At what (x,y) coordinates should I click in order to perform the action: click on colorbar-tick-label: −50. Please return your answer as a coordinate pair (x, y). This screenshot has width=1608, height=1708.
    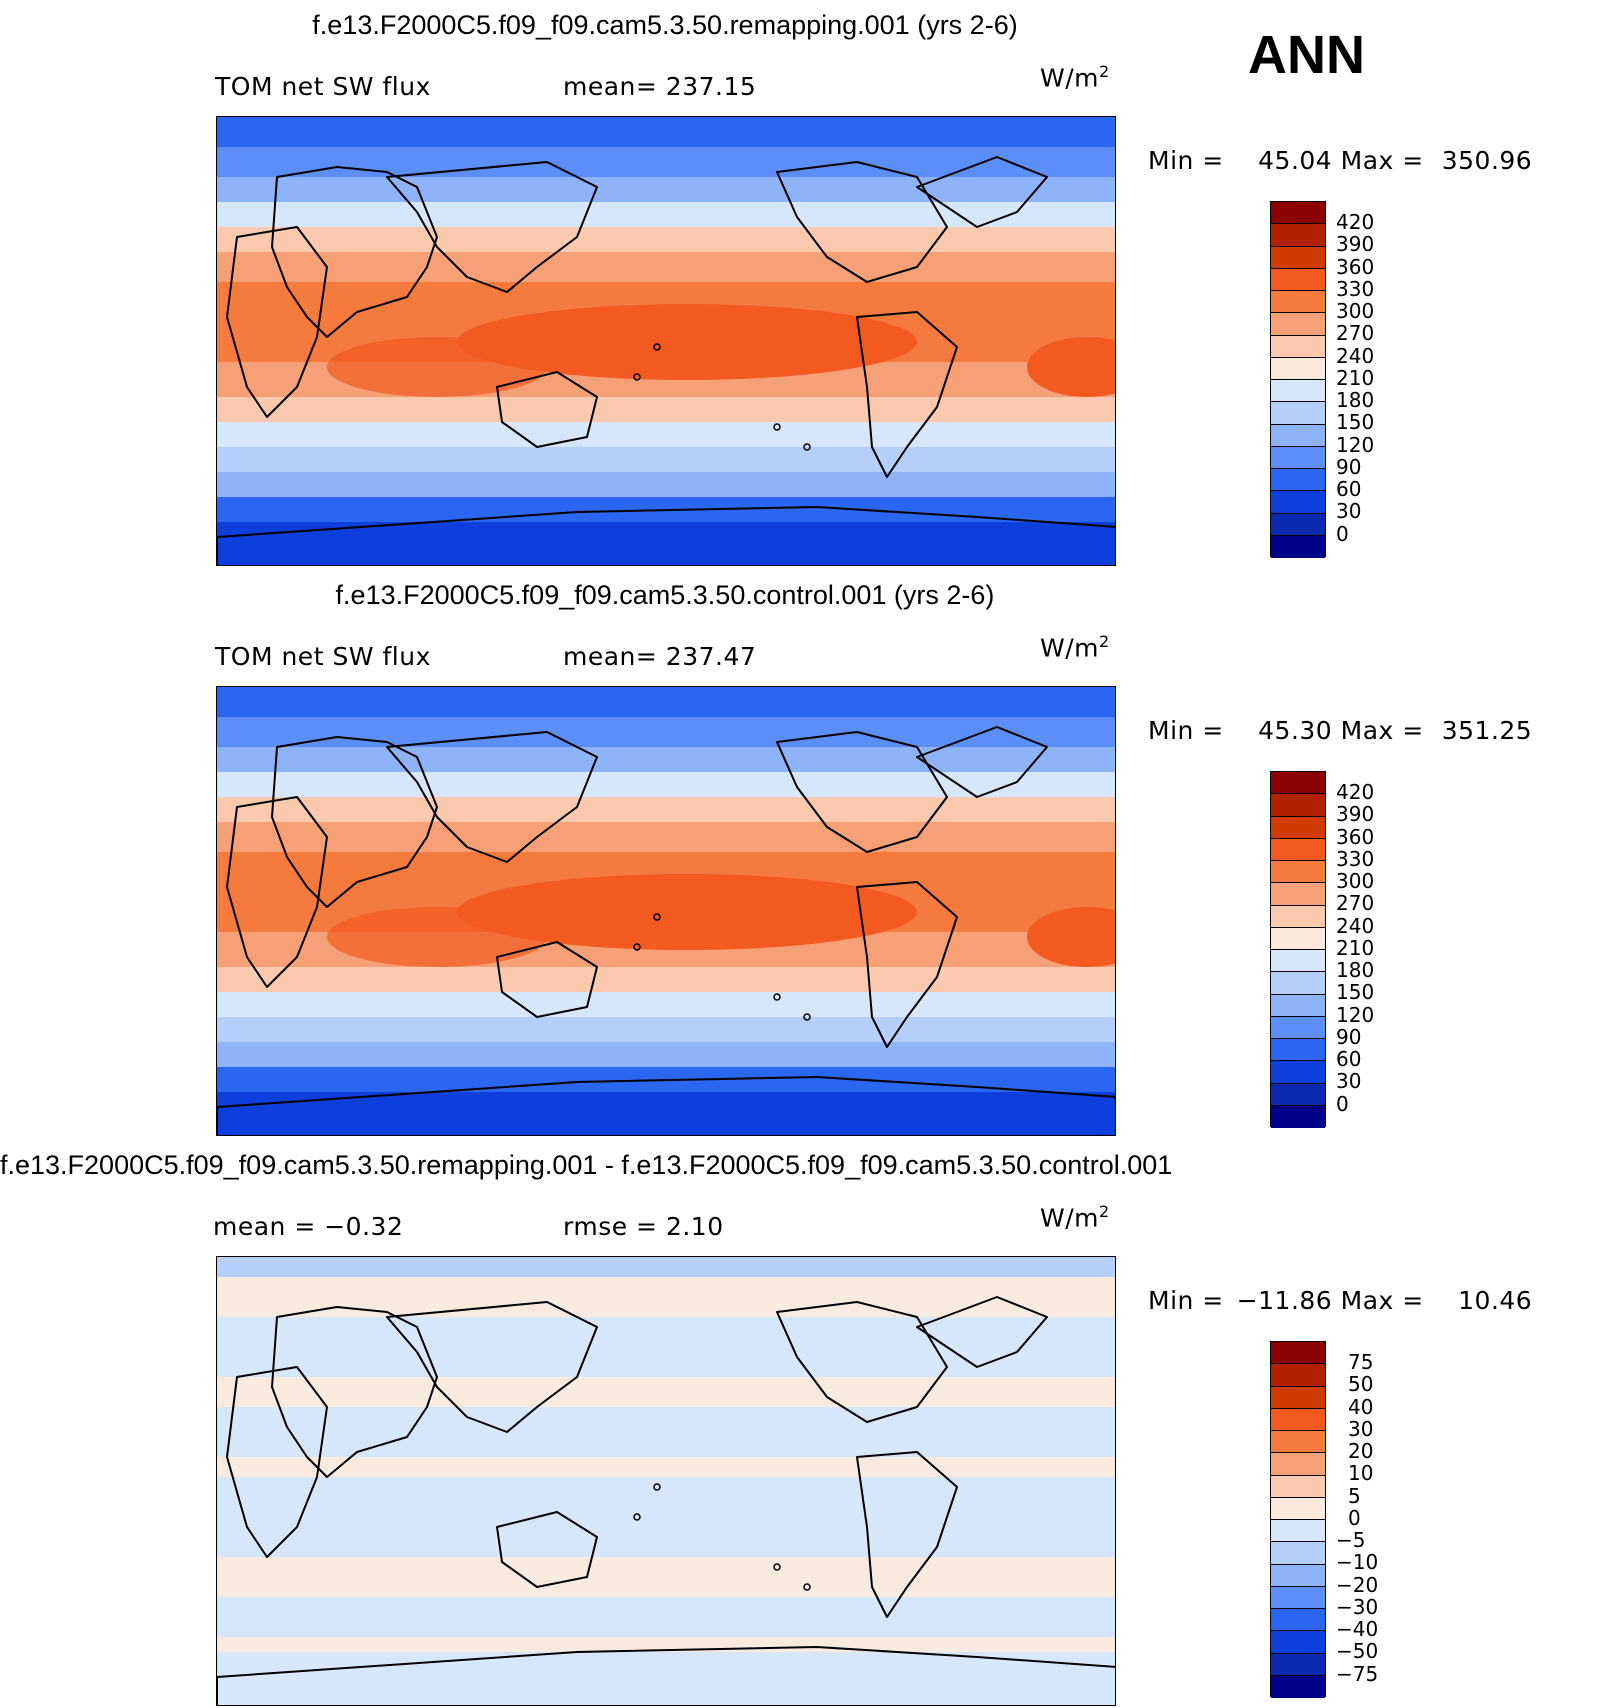
    Looking at the image, I should click on (1357, 1651).